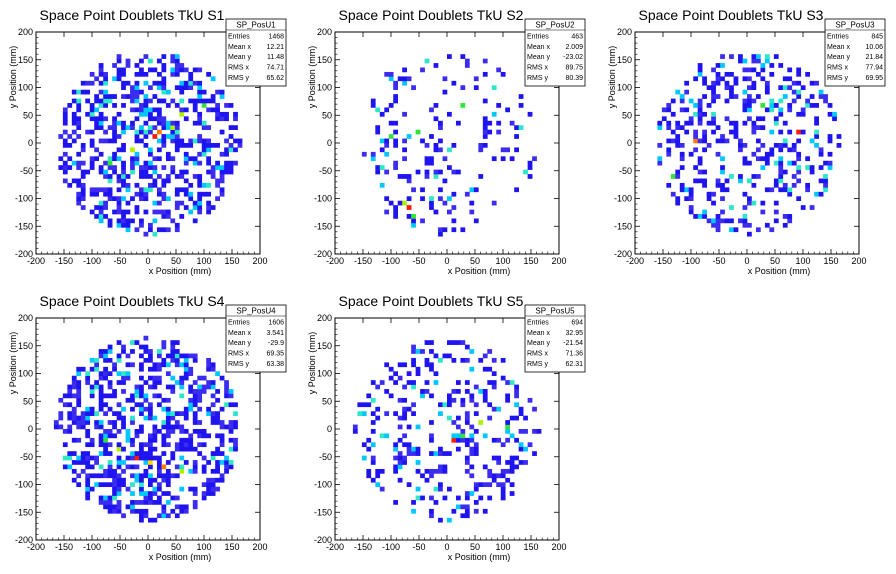 The image size is (896, 574). I want to click on stats-box-name: SP_PosU2, so click(555, 25).